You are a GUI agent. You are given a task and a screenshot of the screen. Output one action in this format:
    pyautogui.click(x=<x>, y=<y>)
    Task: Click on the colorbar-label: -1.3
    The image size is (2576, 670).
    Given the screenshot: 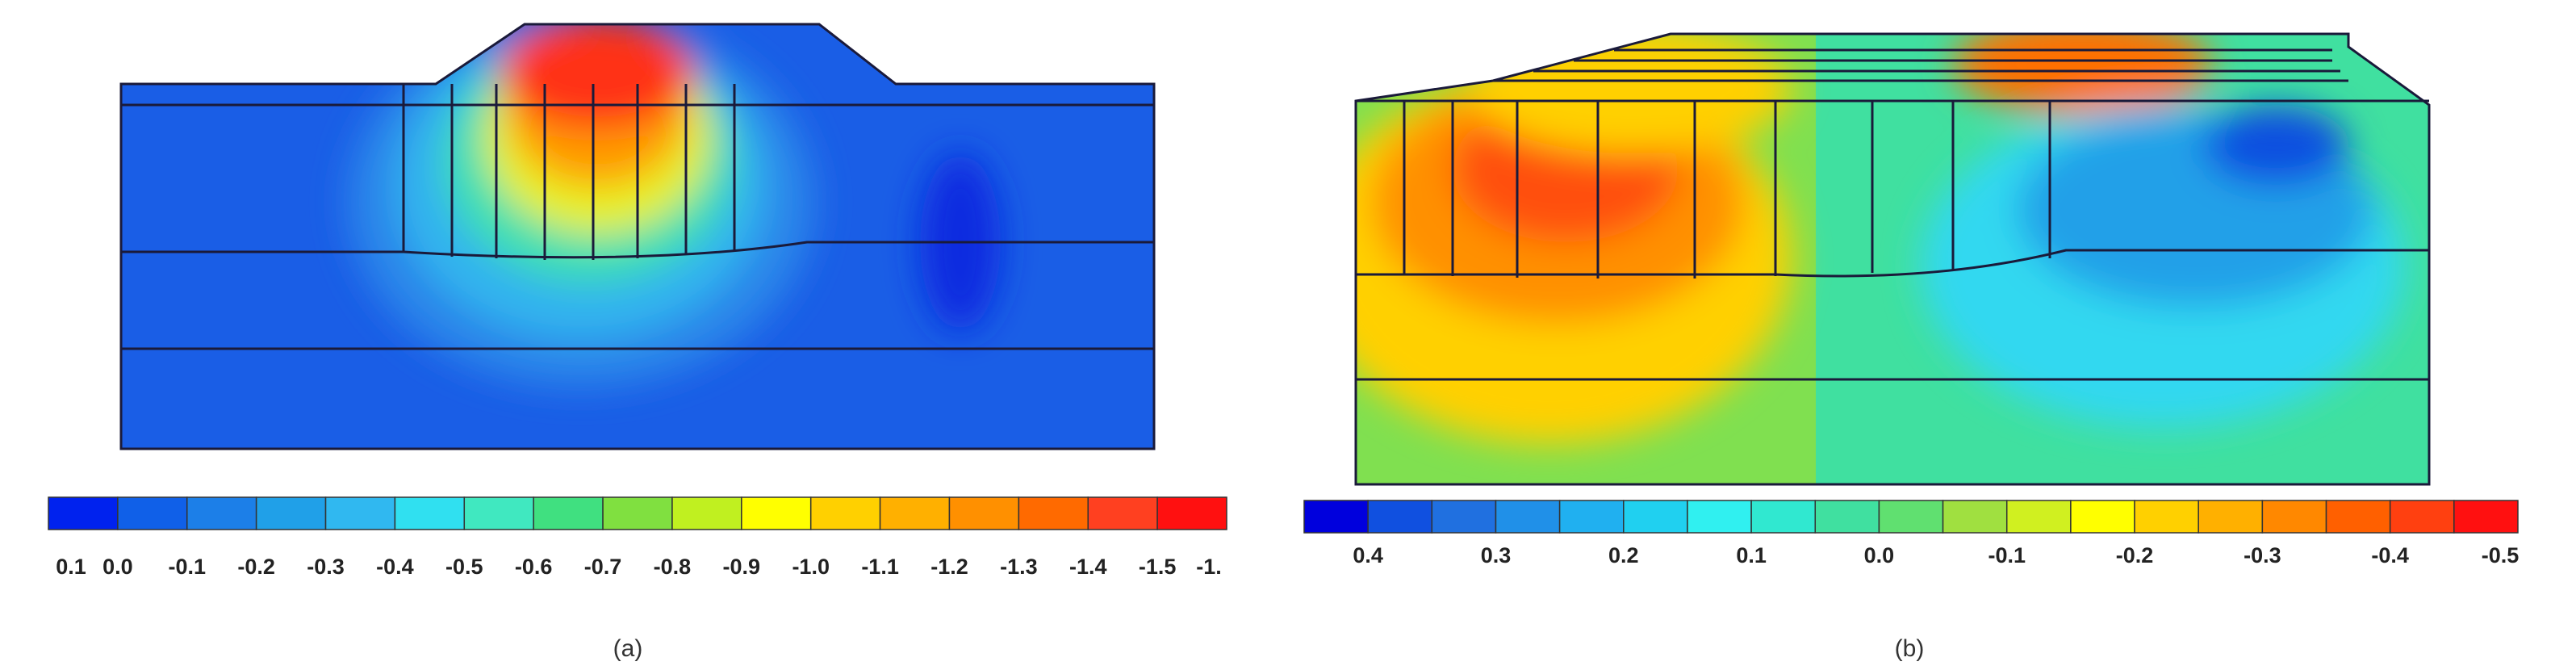 What is the action you would take?
    pyautogui.click(x=1019, y=567)
    